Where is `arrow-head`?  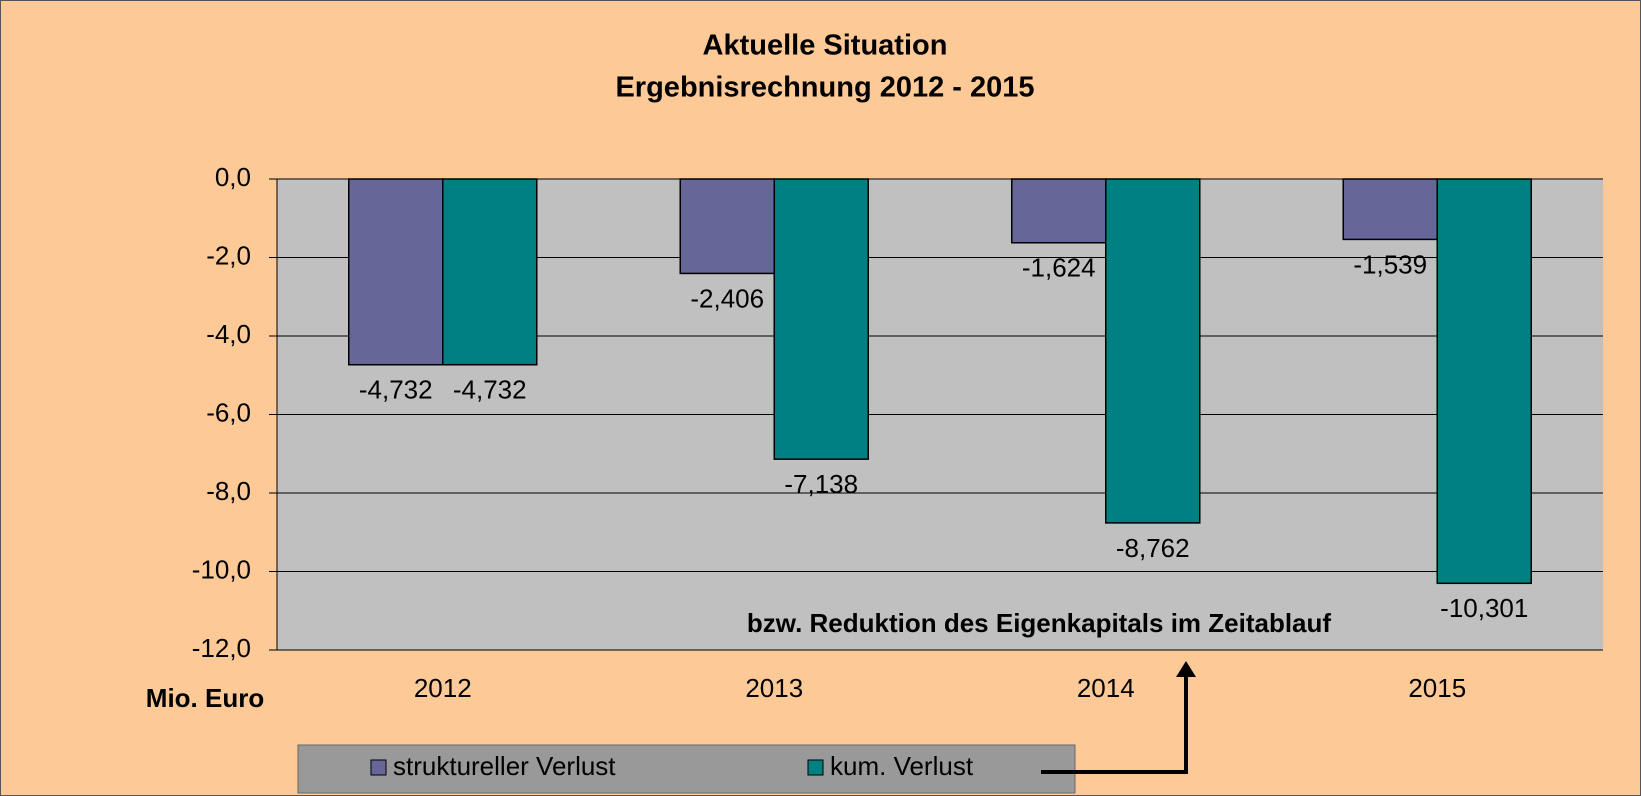 arrow-head is located at coordinates (1186, 669).